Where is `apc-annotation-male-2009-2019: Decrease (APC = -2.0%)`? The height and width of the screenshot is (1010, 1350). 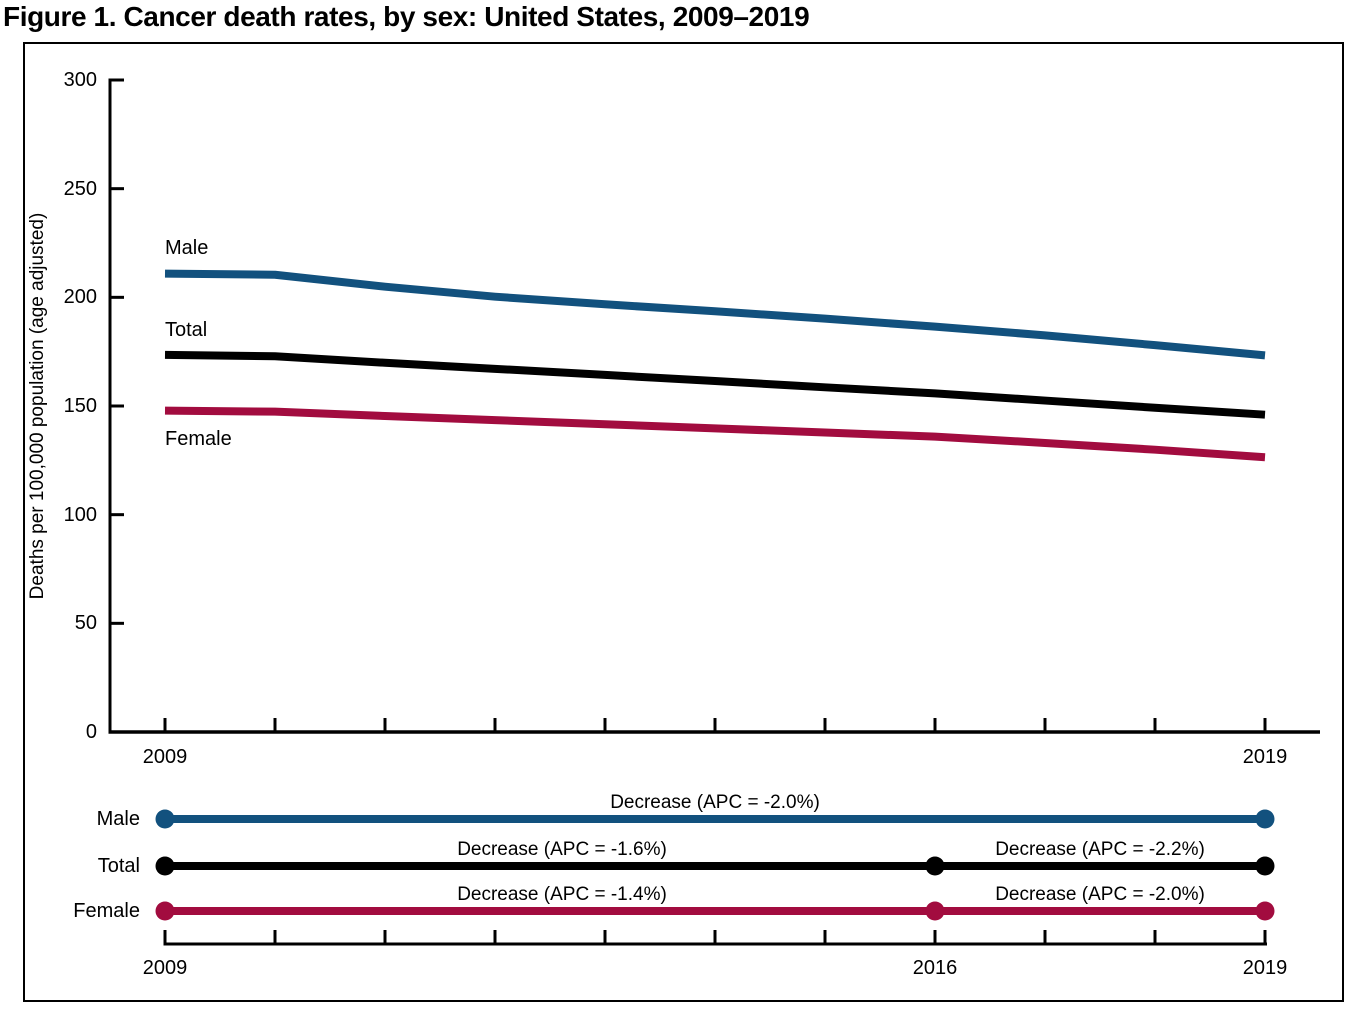
apc-annotation-male-2009-2019: Decrease (APC = -2.0%) is located at coordinates (715, 802).